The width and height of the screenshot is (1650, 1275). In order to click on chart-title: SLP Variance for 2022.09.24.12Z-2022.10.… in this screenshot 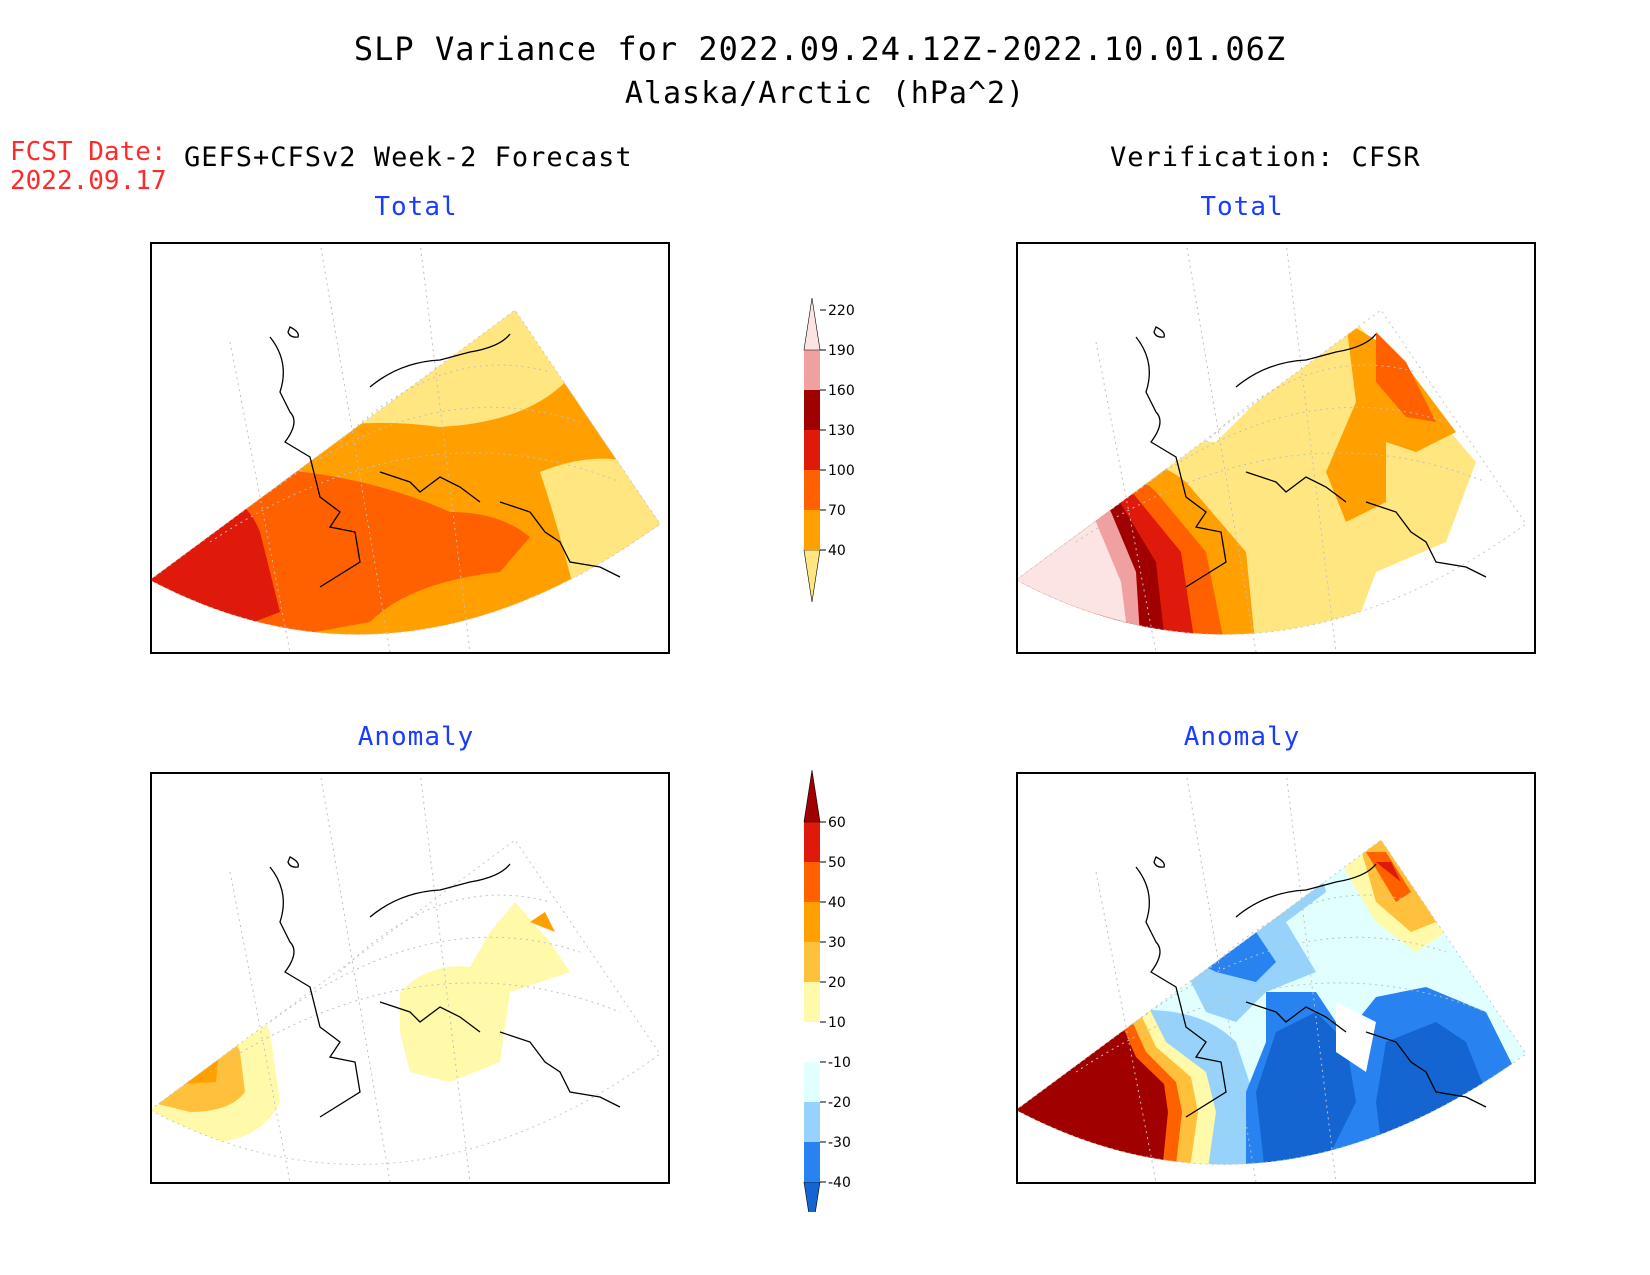, I will do `click(820, 49)`.